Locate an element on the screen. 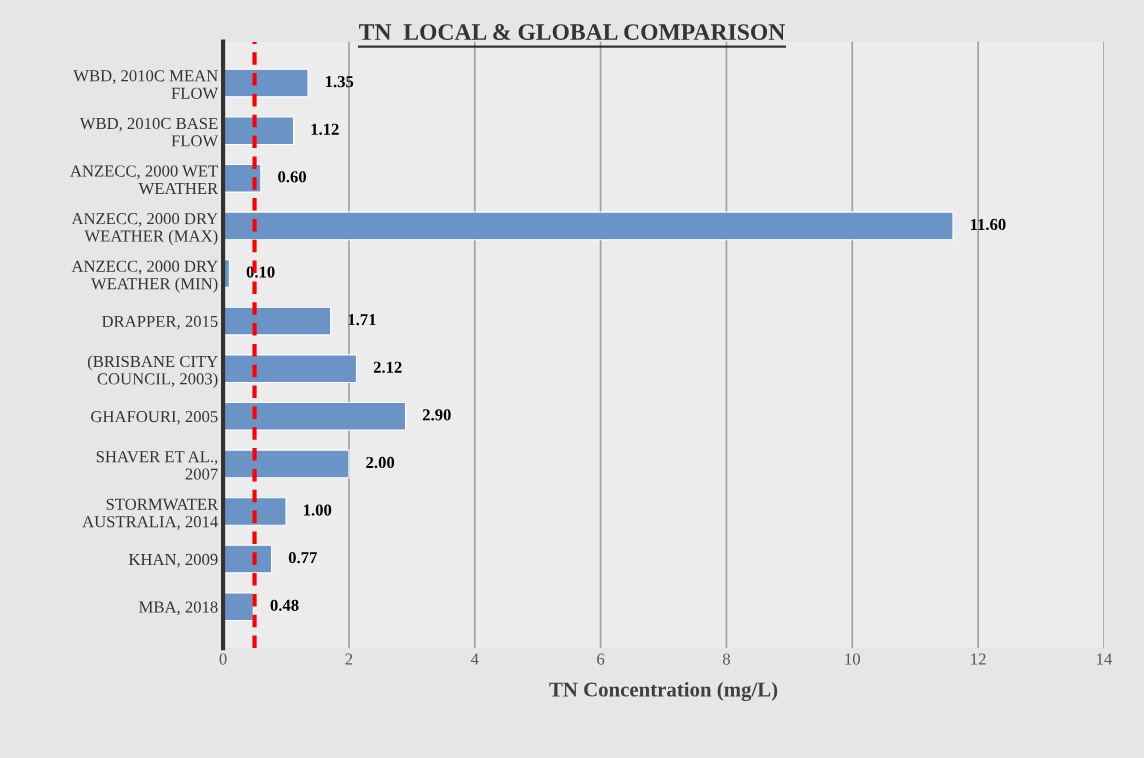 This screenshot has width=1144, height=758. y-tick-label: (BRISBANE CITY COUNCIL, 2003) is located at coordinates (152, 371).